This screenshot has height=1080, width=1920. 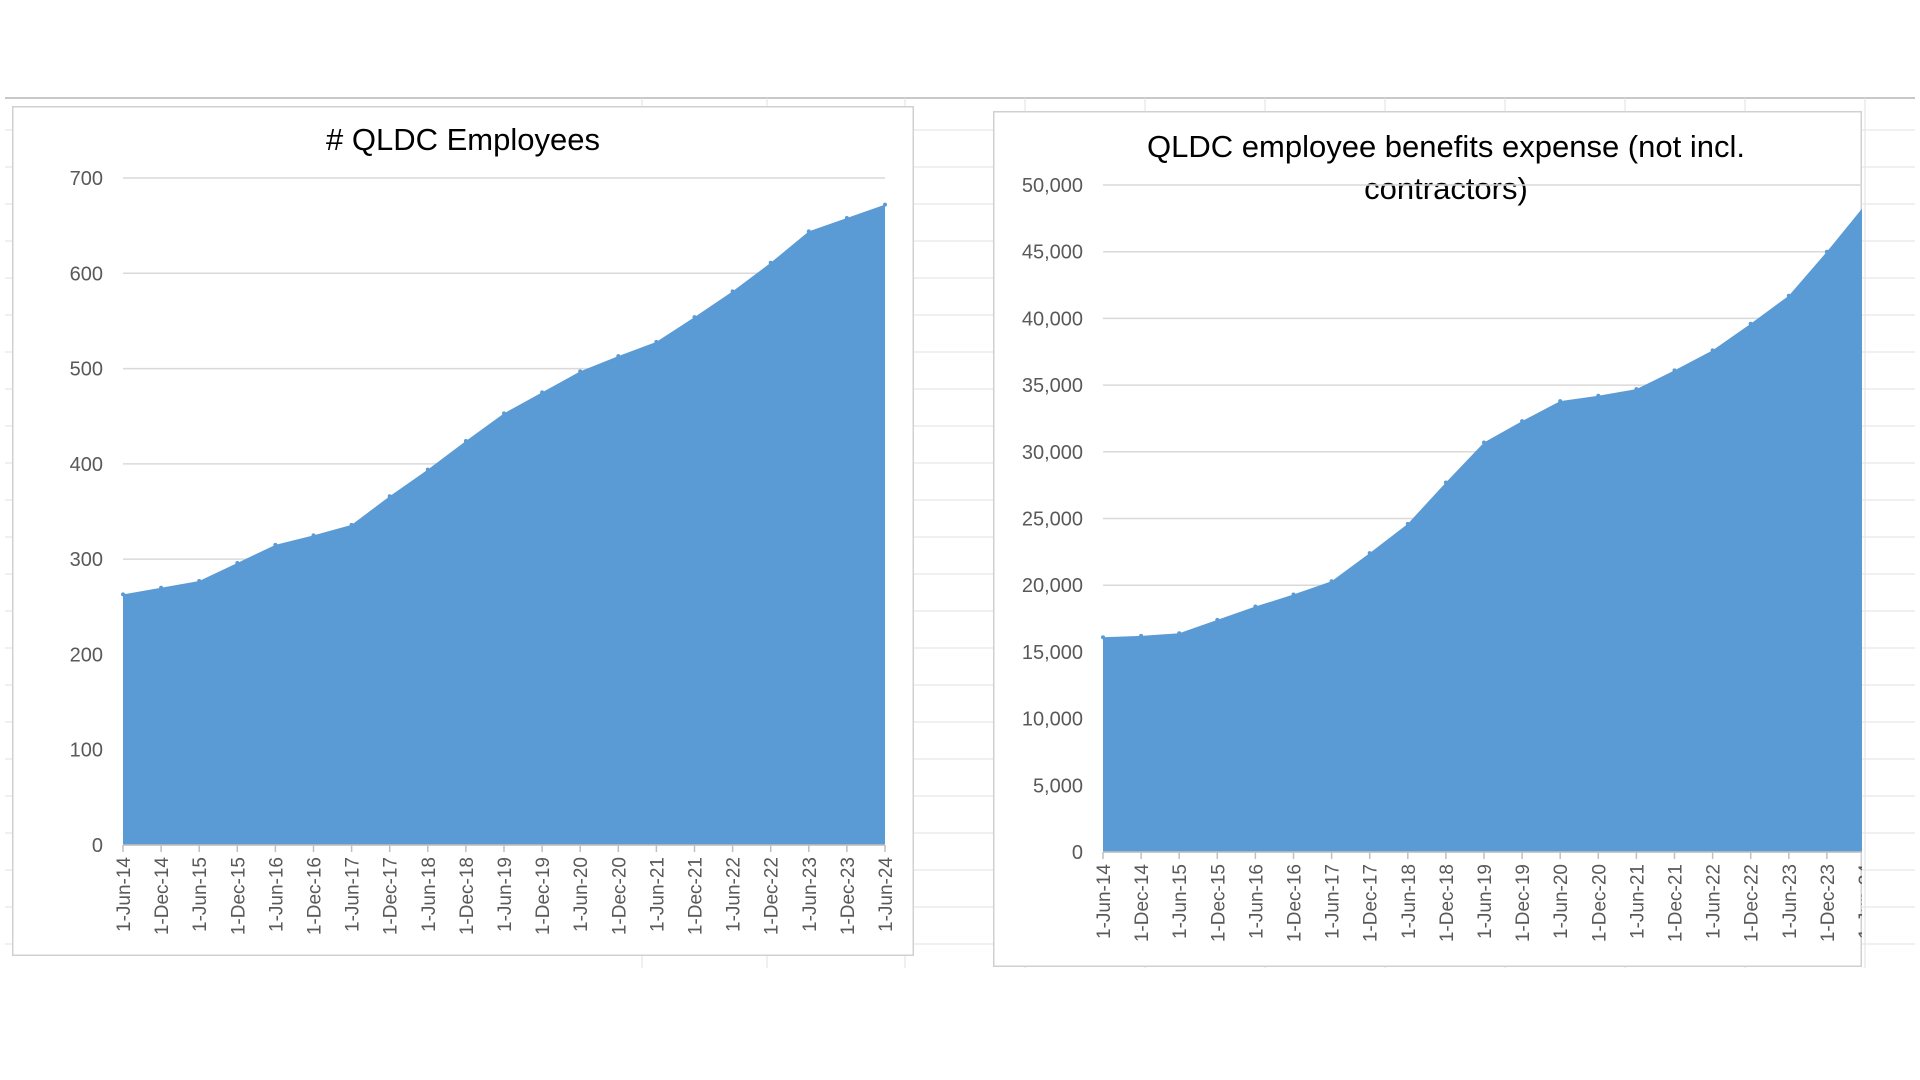 I want to click on y-tick-label: 45,000, so click(x=1052, y=253).